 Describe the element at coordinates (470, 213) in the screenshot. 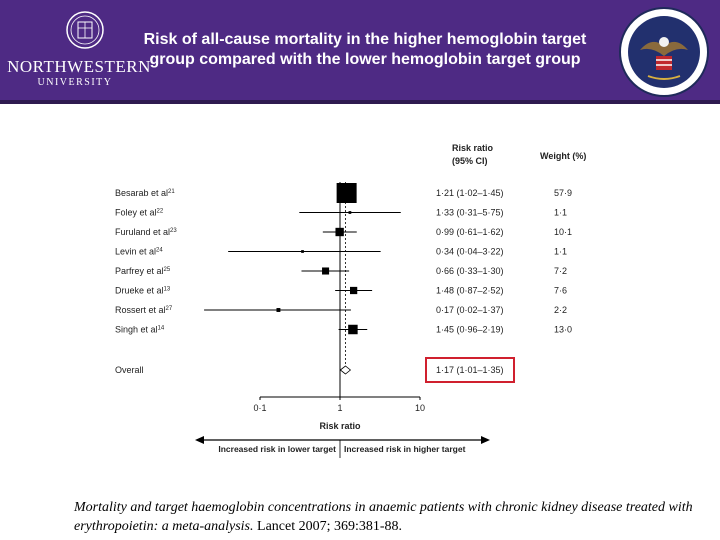

I see `ci-value: 1·33 (0·31–5·75)` at that location.